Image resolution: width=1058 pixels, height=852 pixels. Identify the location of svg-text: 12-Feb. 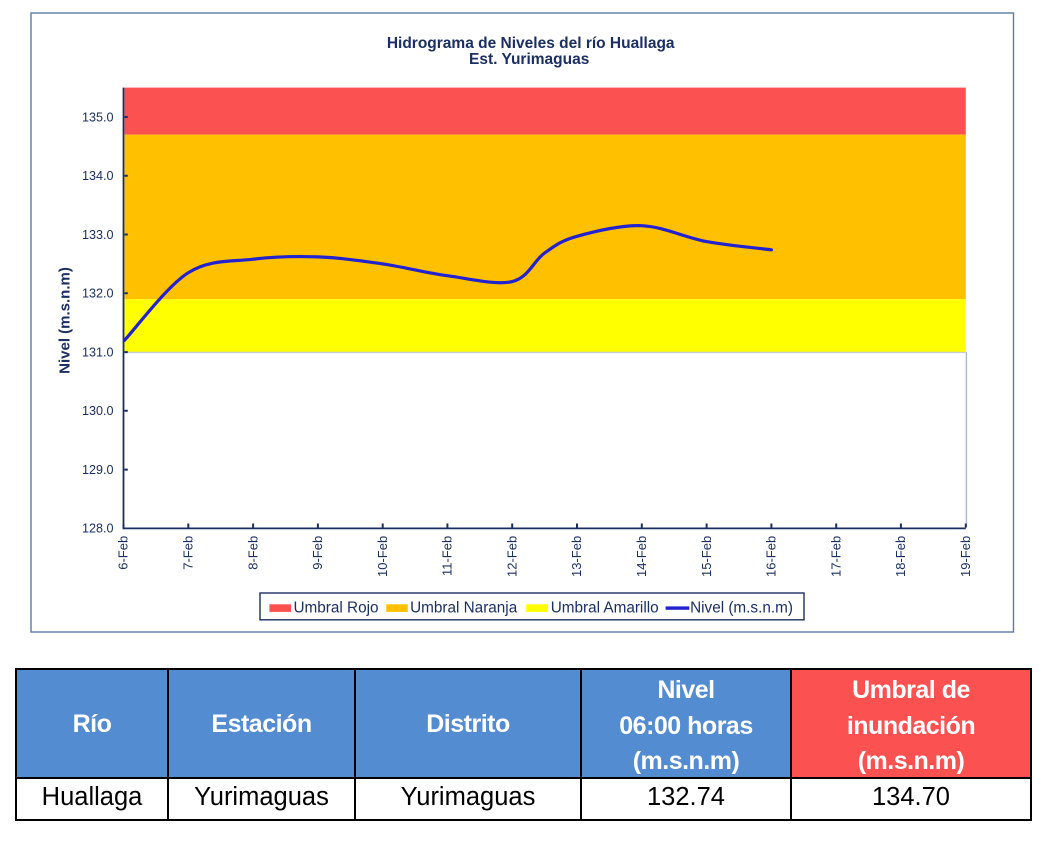
(511, 556).